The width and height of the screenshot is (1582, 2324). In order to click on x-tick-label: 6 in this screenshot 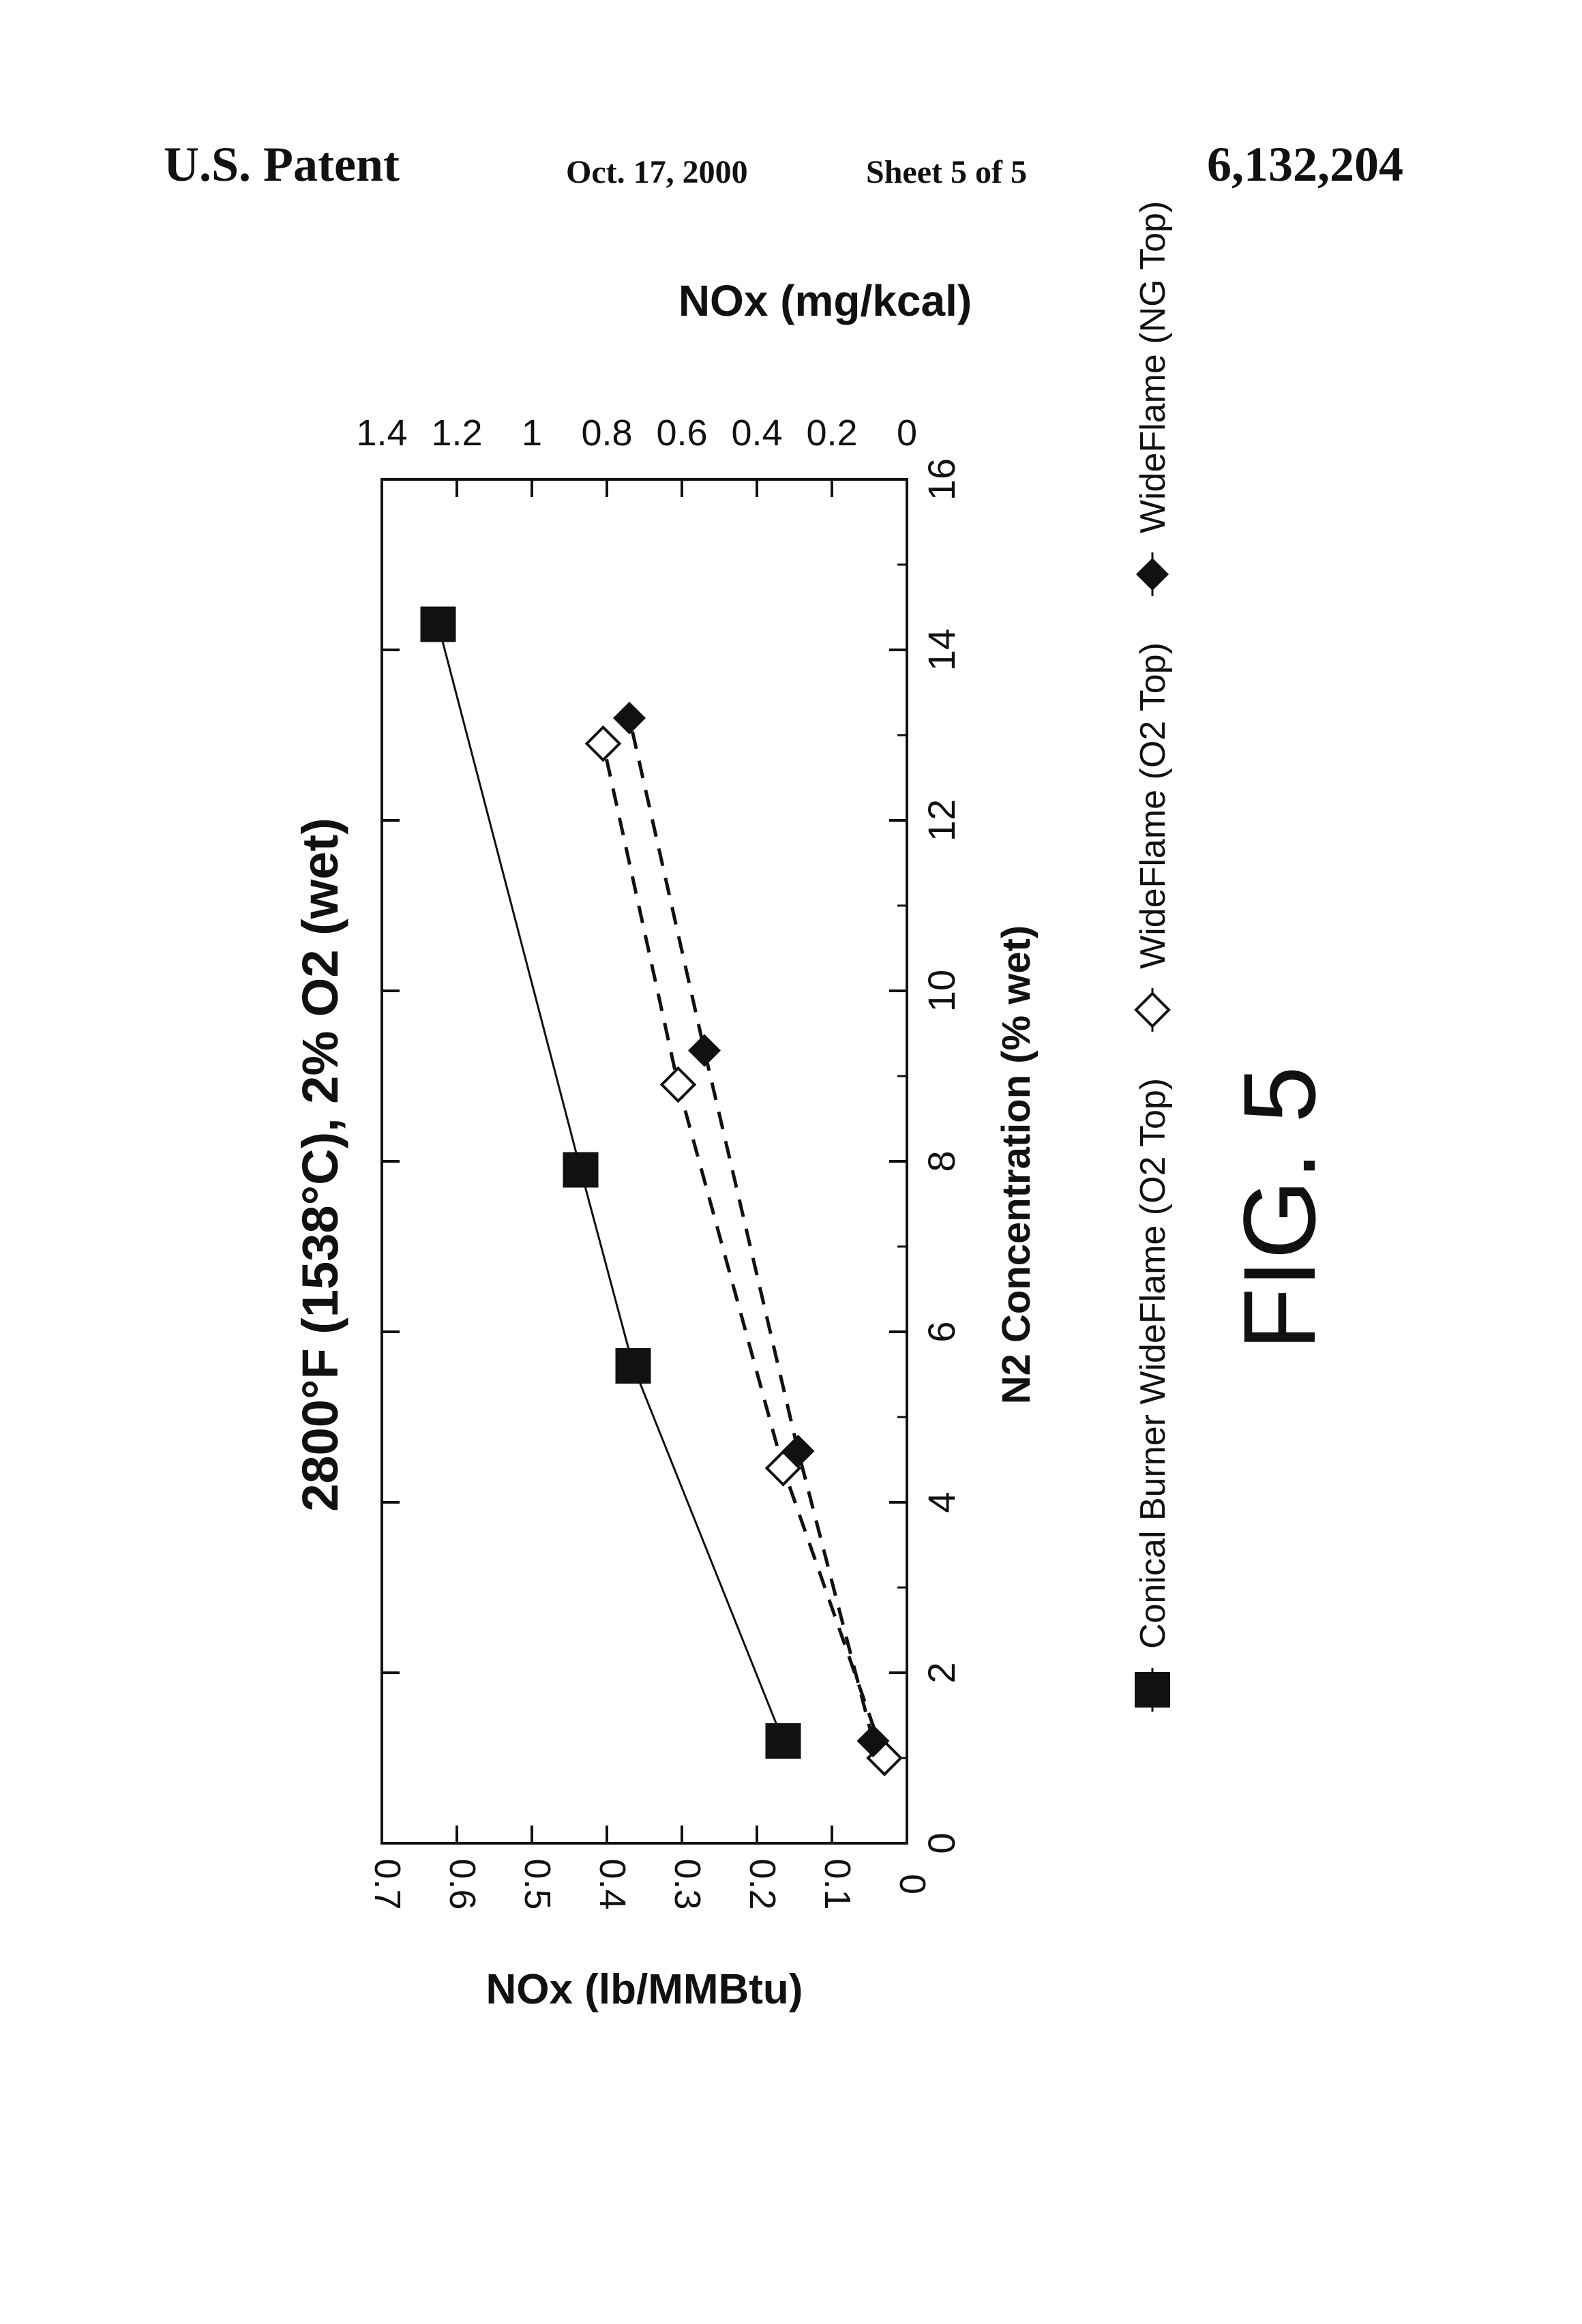, I will do `click(941, 1331)`.